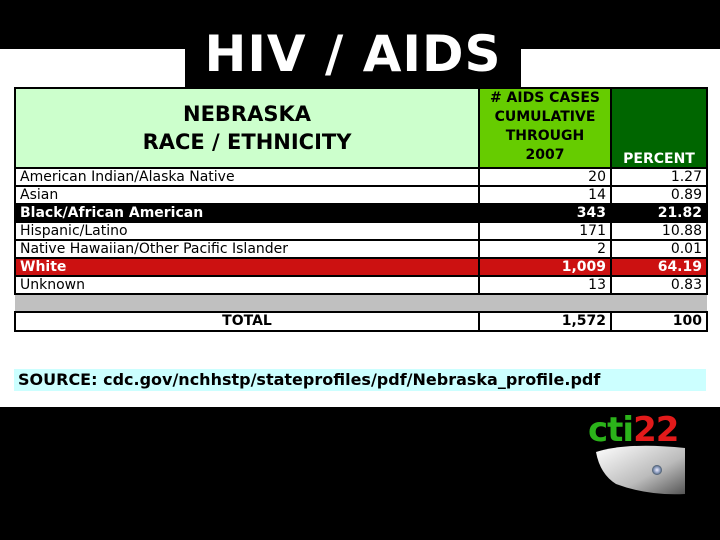 This screenshot has height=540, width=720. What do you see at coordinates (659, 321) in the screenshot?
I see `total-percent: 100` at bounding box center [659, 321].